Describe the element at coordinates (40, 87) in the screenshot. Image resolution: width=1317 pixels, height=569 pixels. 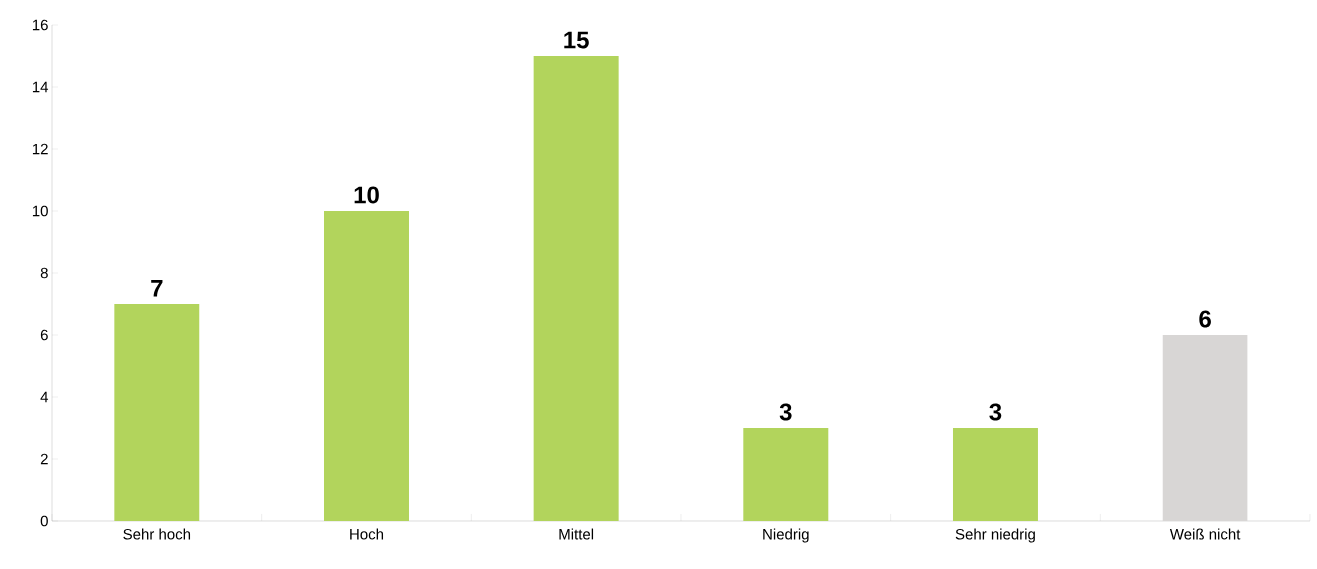
I see `y-tick-label: 14` at that location.